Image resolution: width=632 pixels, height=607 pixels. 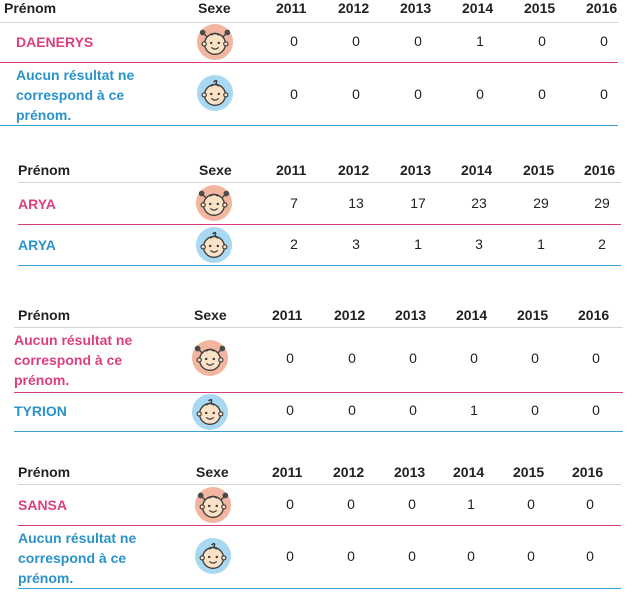 What do you see at coordinates (318, 412) in the screenshot?
I see `table-row: TYRION 0 0 0 1 0 0` at bounding box center [318, 412].